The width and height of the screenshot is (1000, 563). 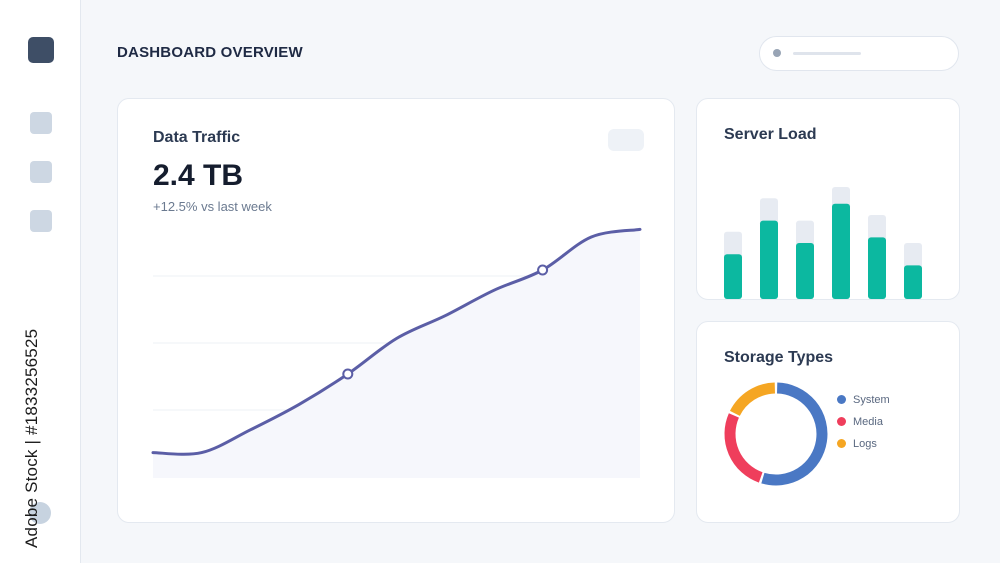 I want to click on storage-donut-chart, so click(x=776, y=434).